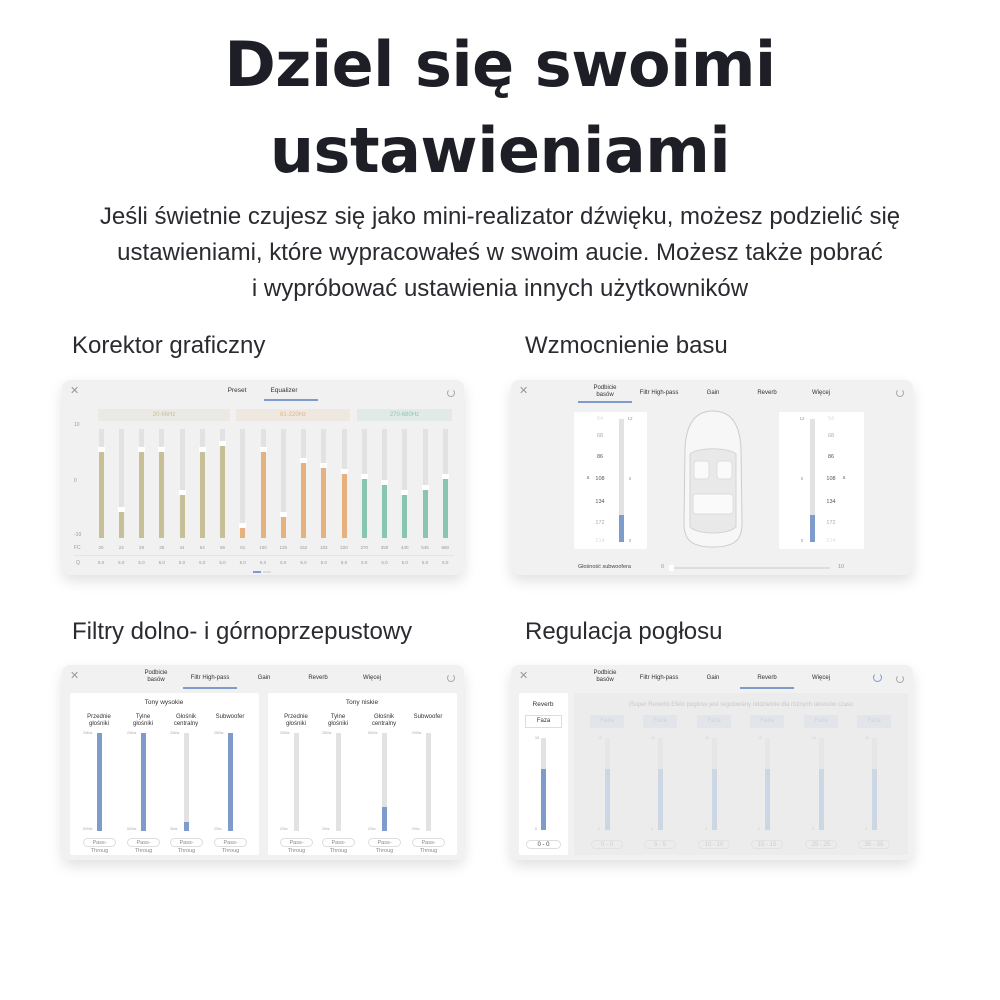 This screenshot has width=1000, height=1000. Describe the element at coordinates (600, 457) in the screenshot. I see `frequency-option: 86` at that location.